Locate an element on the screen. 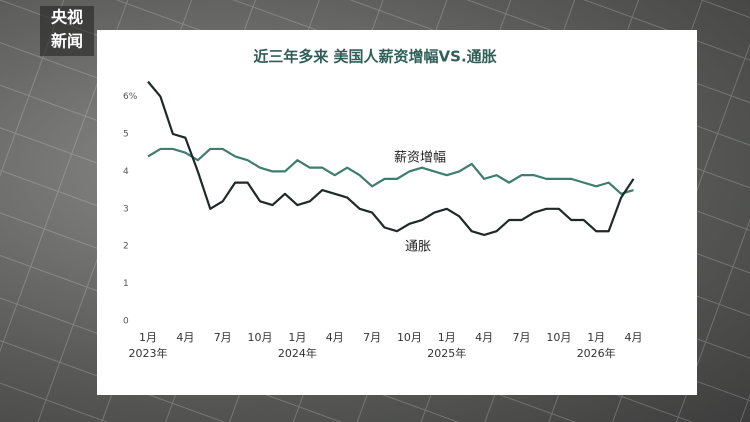  y-tick-label: 4 is located at coordinates (126, 172).